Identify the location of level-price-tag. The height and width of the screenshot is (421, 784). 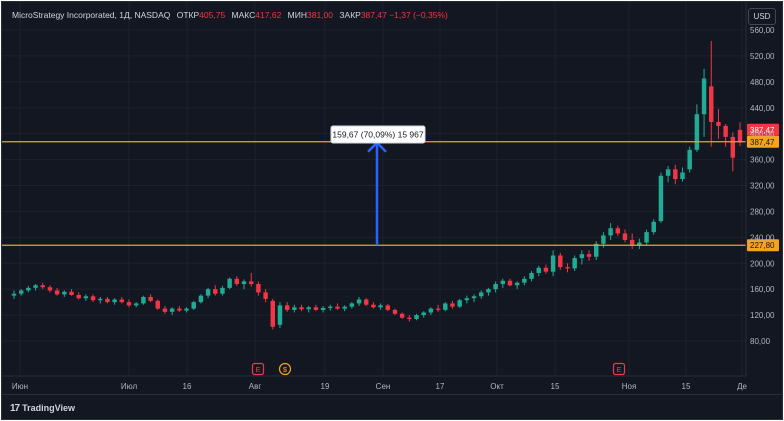
(763, 141).